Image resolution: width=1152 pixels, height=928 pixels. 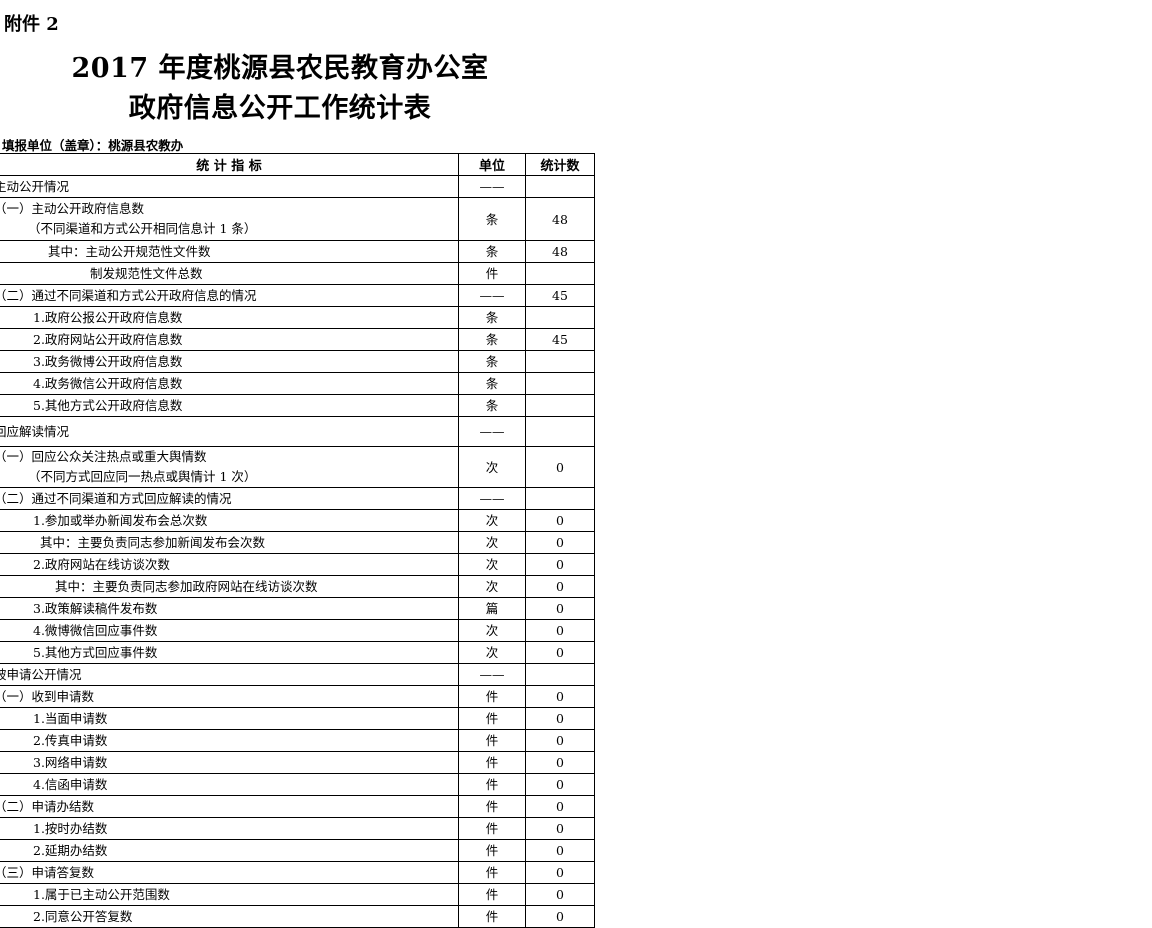 What do you see at coordinates (142, 476) in the screenshot?
I see `indicator-text: （不同方式回应同一热点或舆情计 1 次）` at bounding box center [142, 476].